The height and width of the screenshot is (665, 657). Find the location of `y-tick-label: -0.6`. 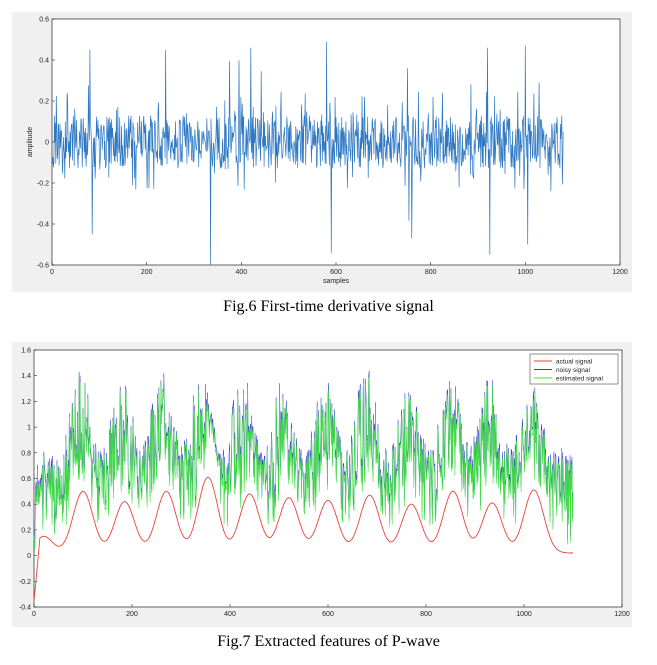

y-tick-label: -0.6 is located at coordinates (43, 266).